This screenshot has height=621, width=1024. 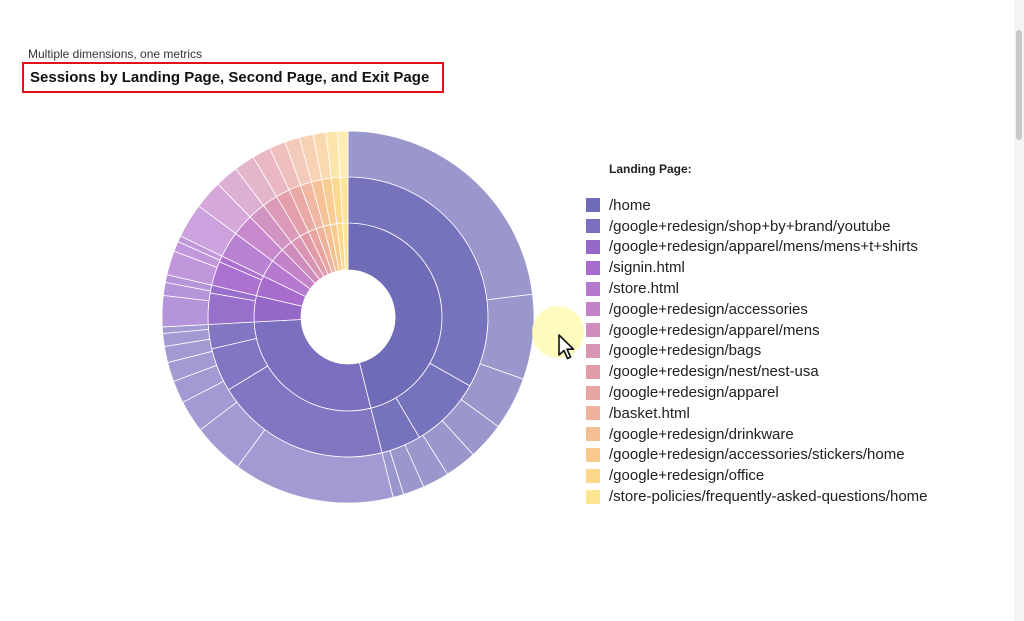 I want to click on legend-item: /google+redesign/shop+by+brand/youtube, so click(x=796, y=226).